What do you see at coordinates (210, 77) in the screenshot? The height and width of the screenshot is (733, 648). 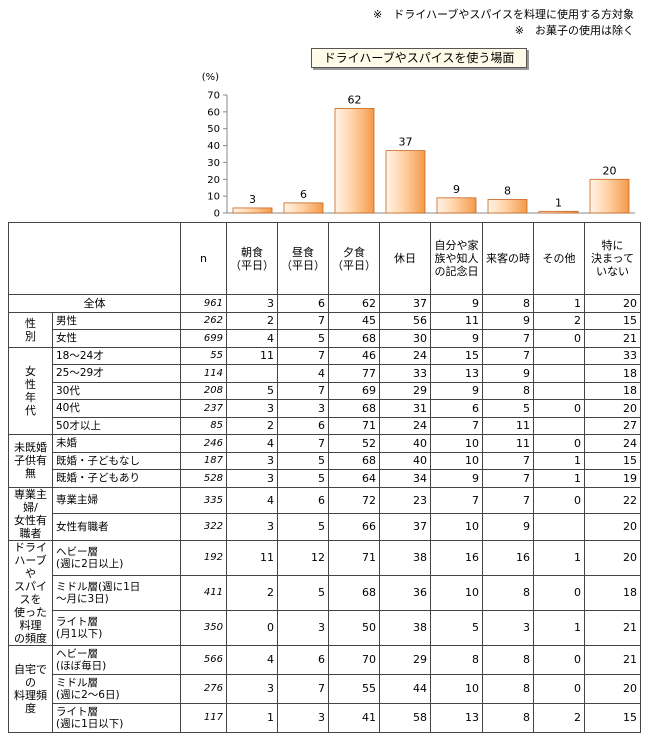 I see `y-unit-label: (%)` at bounding box center [210, 77].